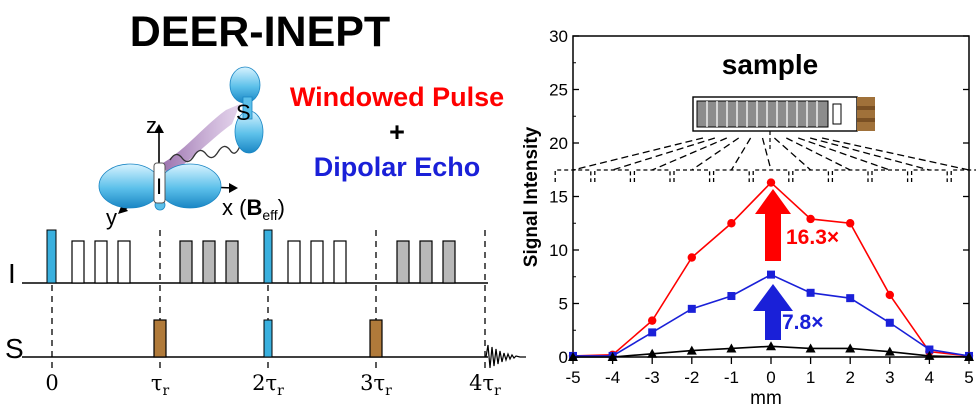 The width and height of the screenshot is (976, 412). I want to click on time-label-0: 0, so click(51, 383).